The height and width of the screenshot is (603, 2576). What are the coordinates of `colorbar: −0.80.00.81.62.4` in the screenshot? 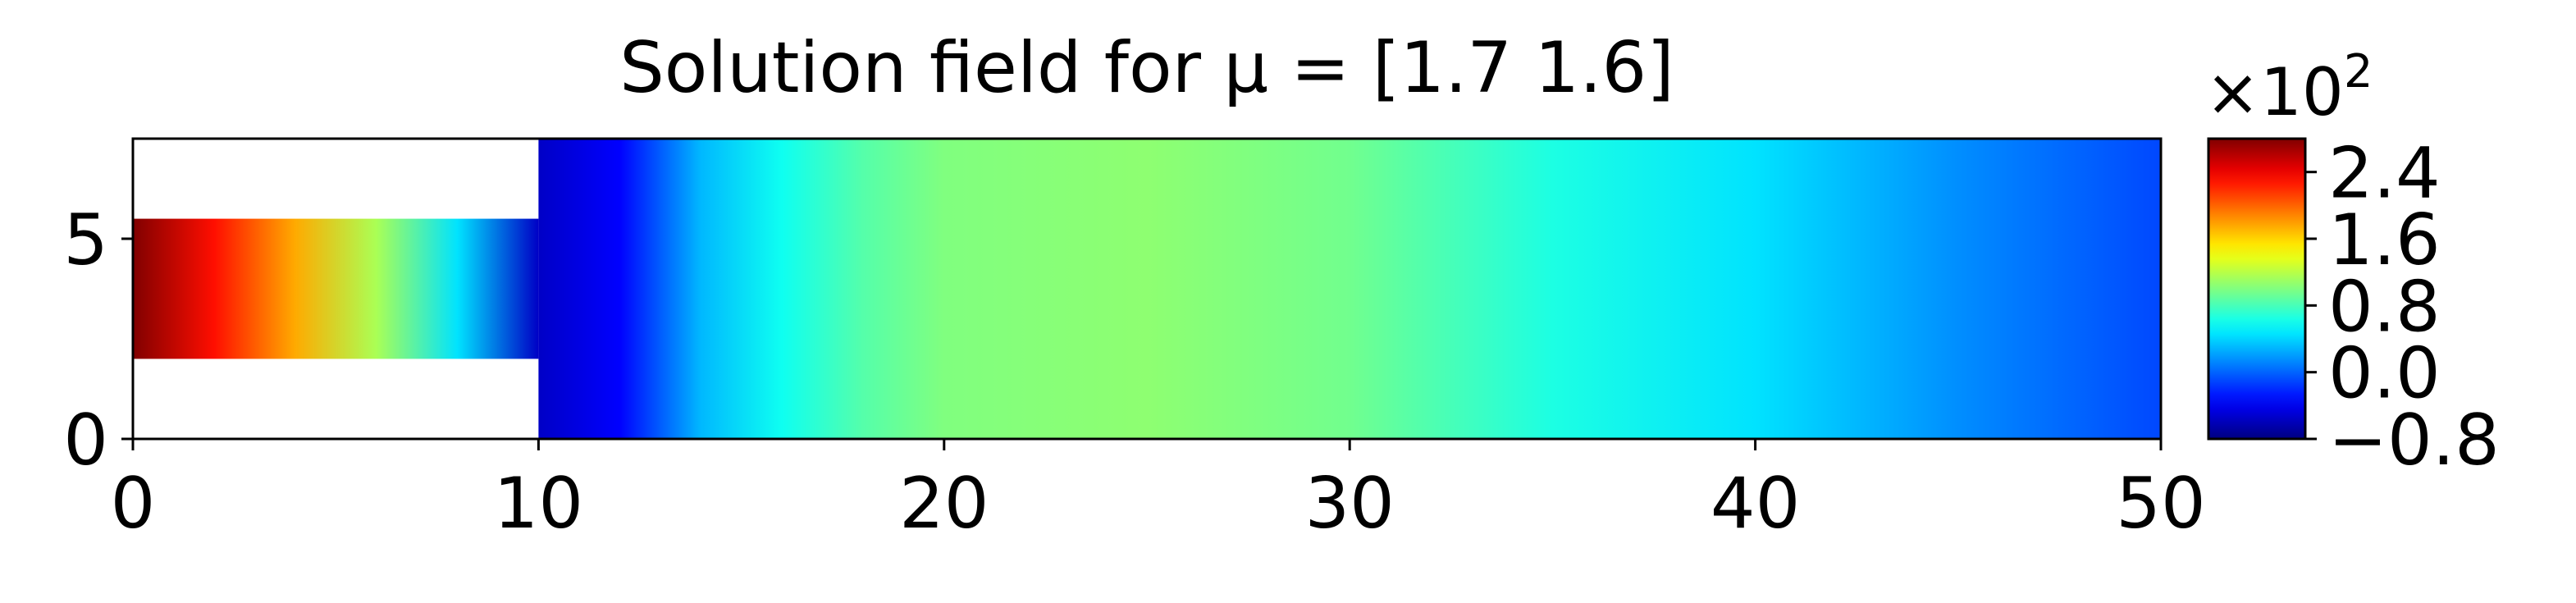 It's located at (2353, 307).